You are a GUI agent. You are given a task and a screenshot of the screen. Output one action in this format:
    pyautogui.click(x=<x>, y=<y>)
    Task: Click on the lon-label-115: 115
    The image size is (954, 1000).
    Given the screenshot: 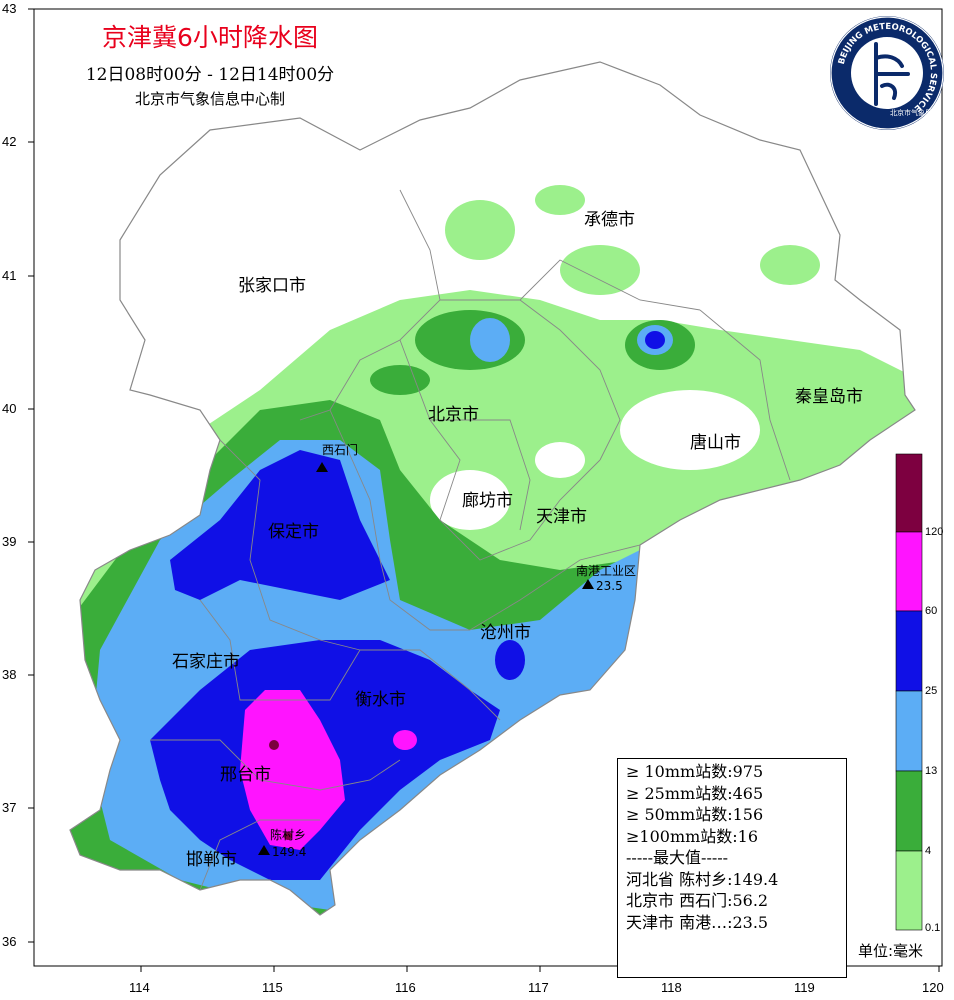 What is the action you would take?
    pyautogui.click(x=272, y=987)
    